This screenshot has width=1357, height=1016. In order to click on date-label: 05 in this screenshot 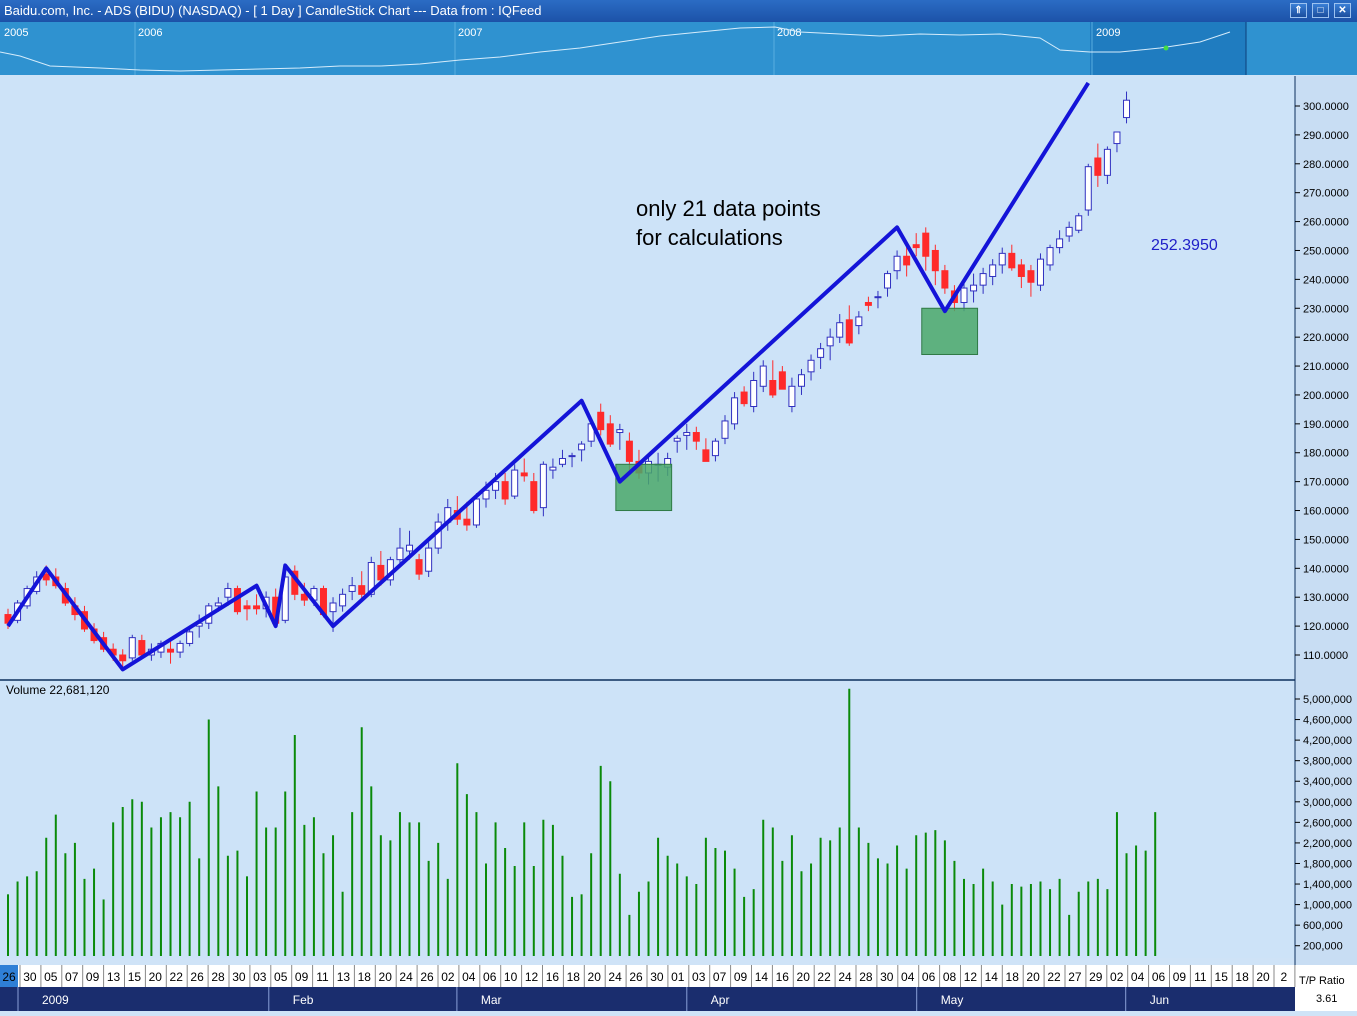, I will do `click(51, 977)`.